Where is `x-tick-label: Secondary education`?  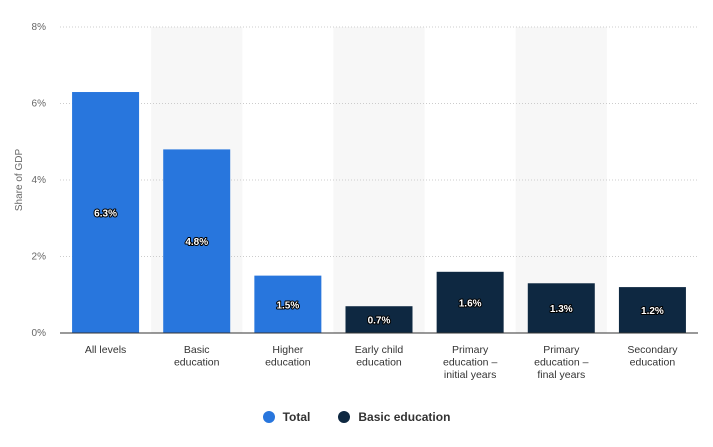 x-tick-label: Secondary education is located at coordinates (652, 356).